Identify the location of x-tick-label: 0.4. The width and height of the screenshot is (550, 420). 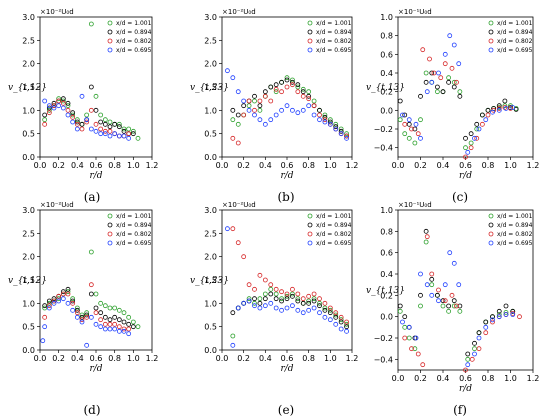
(443, 165).